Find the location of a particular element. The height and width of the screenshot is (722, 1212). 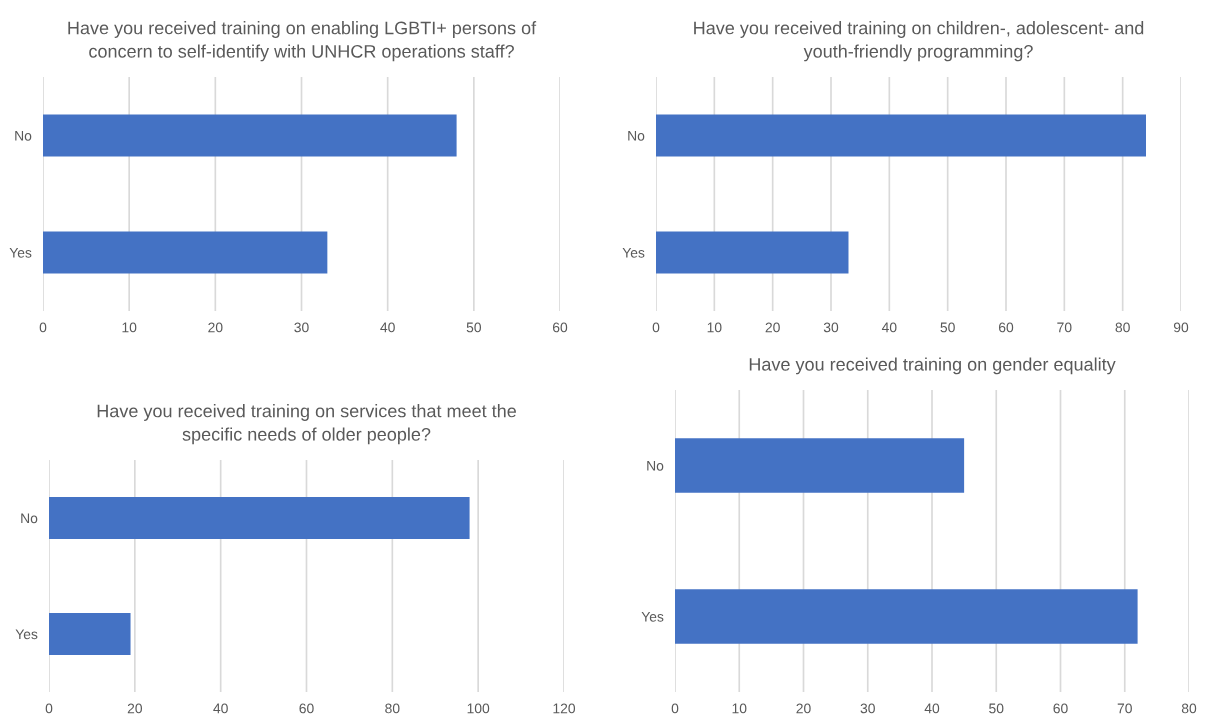

x-tick-label: 90 is located at coordinates (1181, 327).